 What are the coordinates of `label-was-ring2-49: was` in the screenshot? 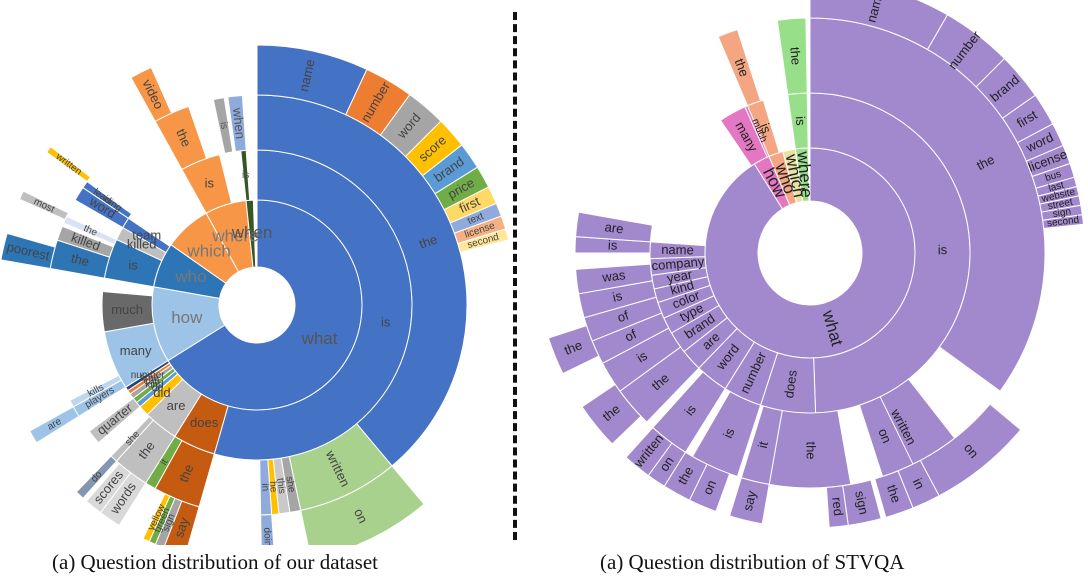 It's located at (613, 276).